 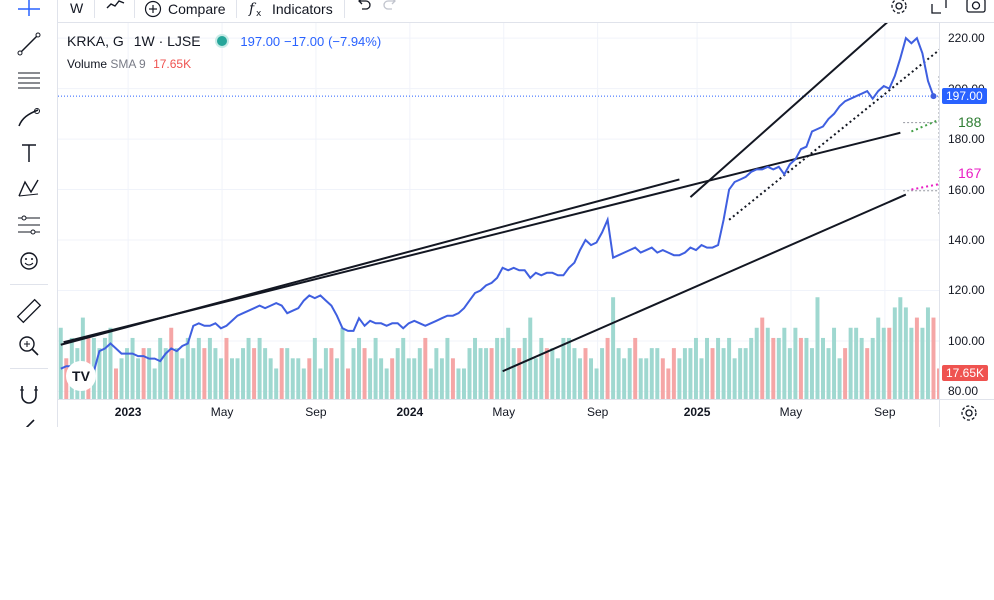 I want to click on crosshair-icon, so click(x=29, y=8).